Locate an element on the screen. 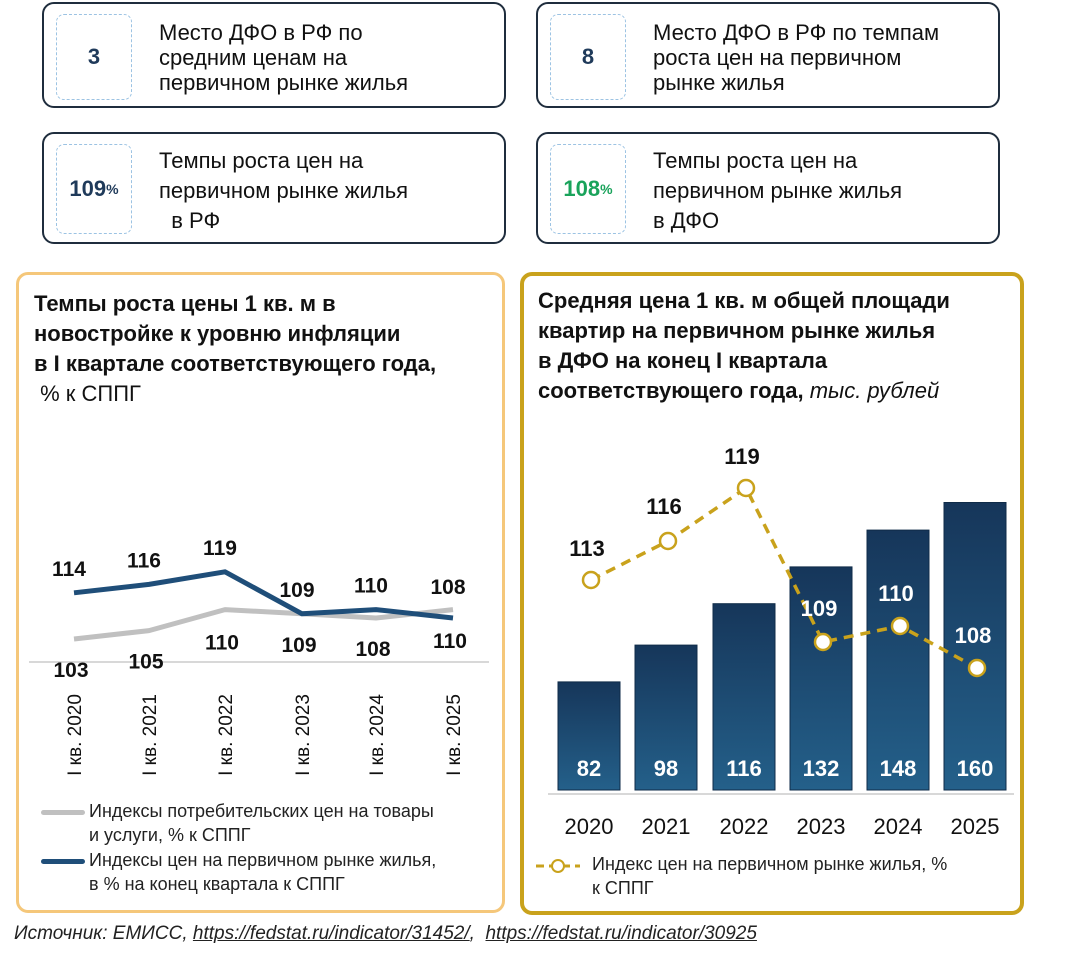  bar-value-label: 98 is located at coordinates (666, 768).